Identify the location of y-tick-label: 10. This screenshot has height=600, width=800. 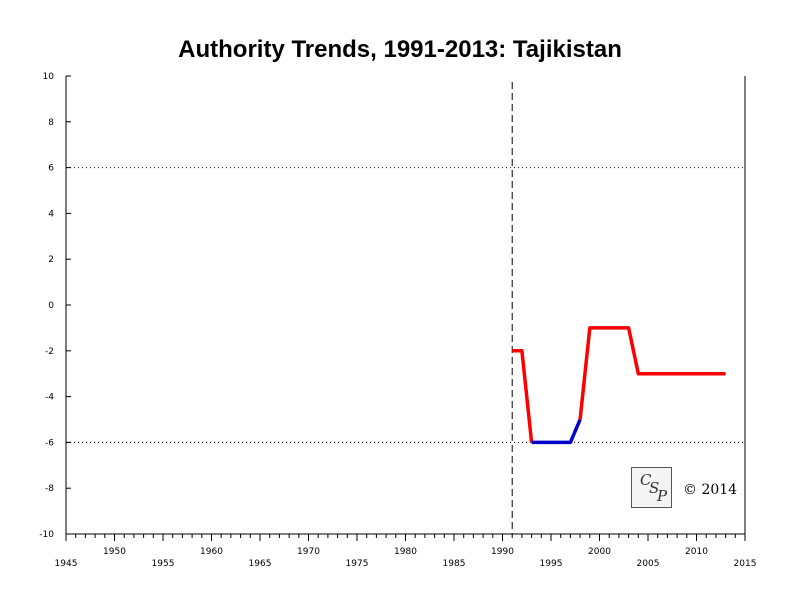
(49, 77).